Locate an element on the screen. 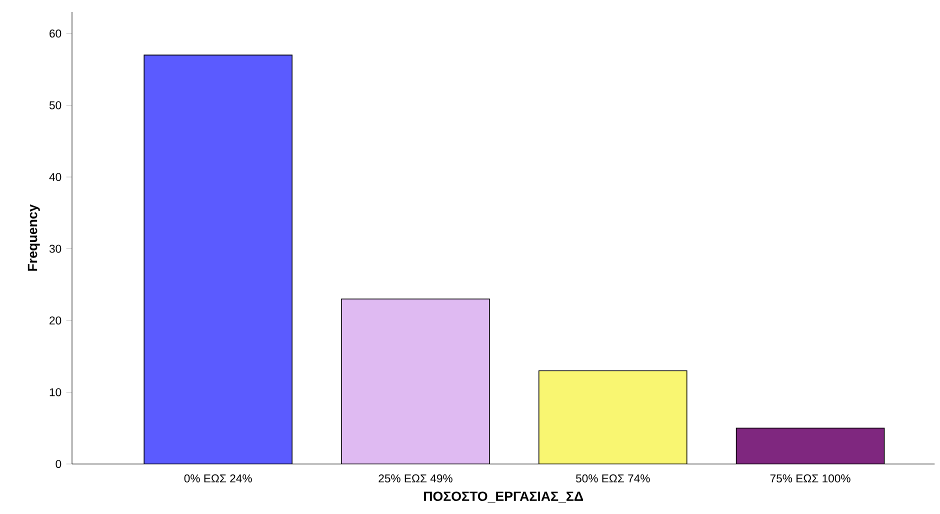 The width and height of the screenshot is (940, 514). y-tick-label: 10 is located at coordinates (56, 392).